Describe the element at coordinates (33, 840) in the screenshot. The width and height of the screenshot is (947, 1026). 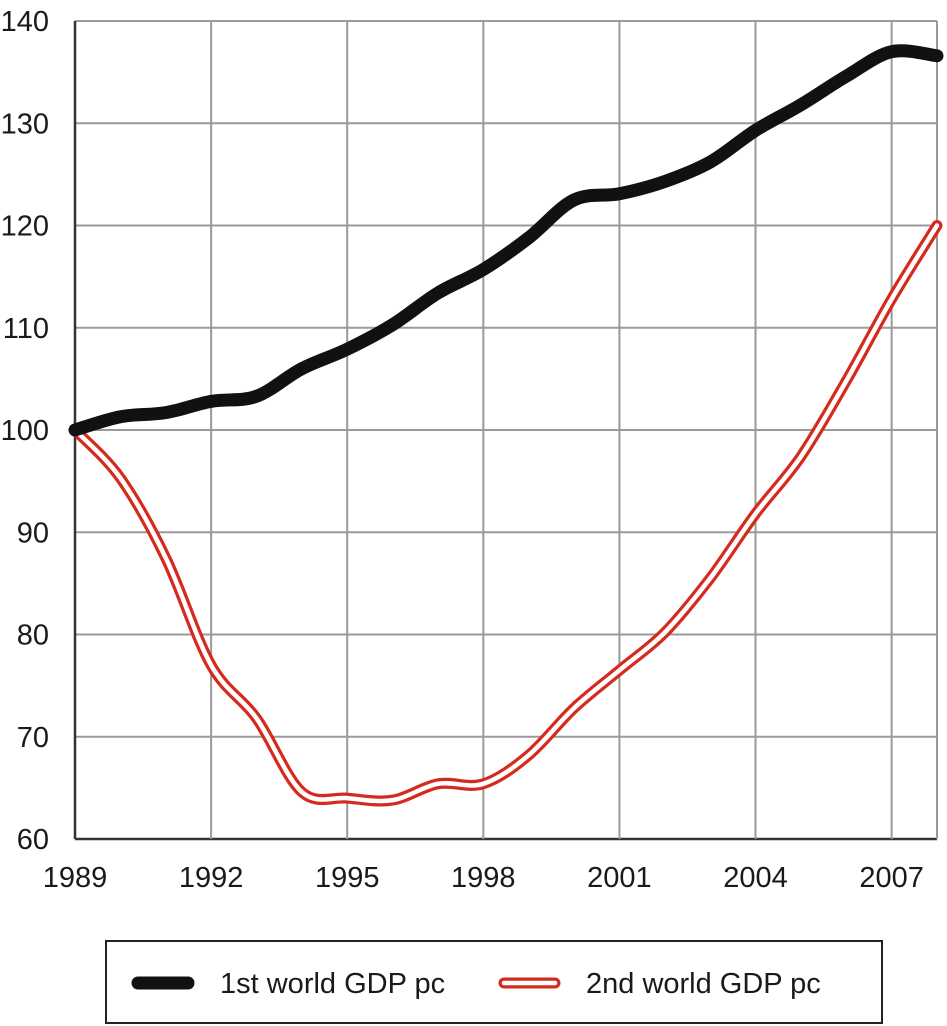
I see `y-tick-label-60: 60` at that location.